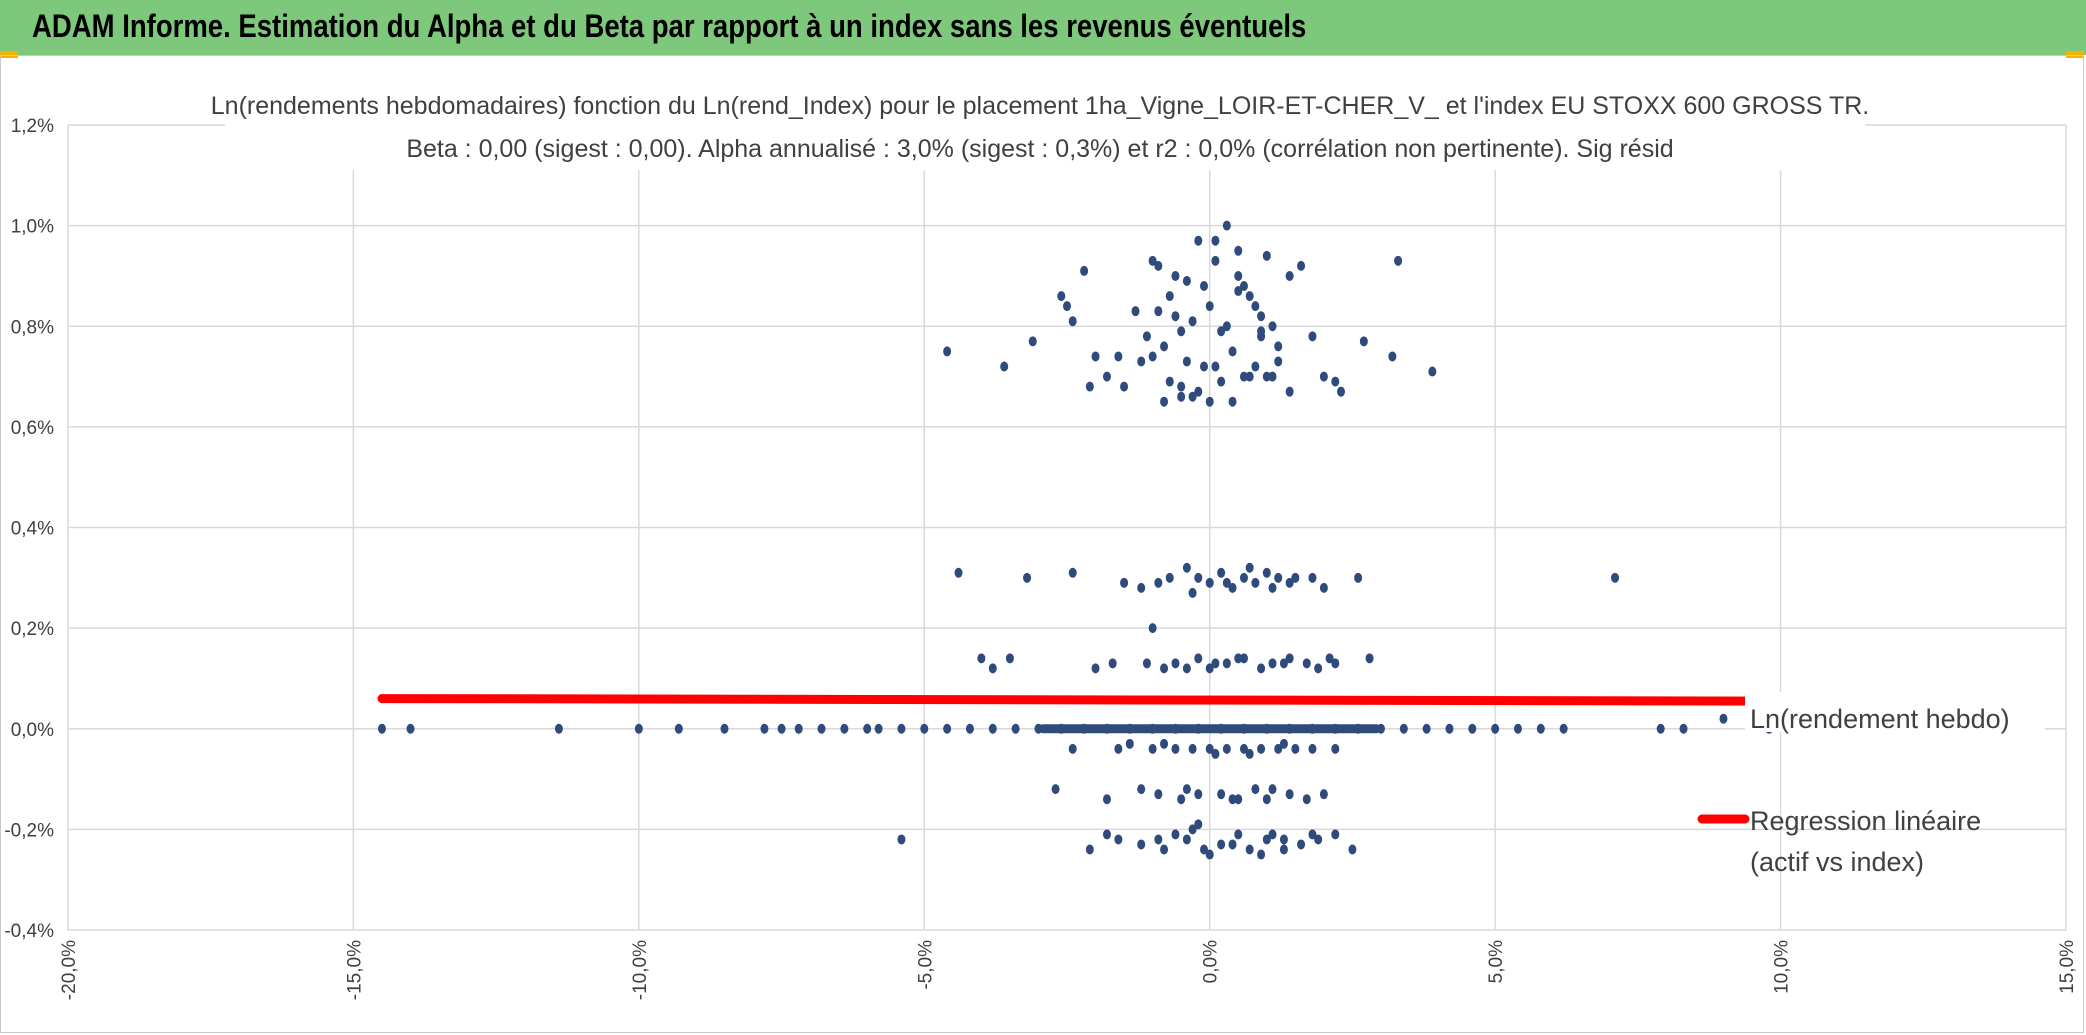 The image size is (2086, 1035). What do you see at coordinates (2075, 54) in the screenshot?
I see `corner-marker-right` at bounding box center [2075, 54].